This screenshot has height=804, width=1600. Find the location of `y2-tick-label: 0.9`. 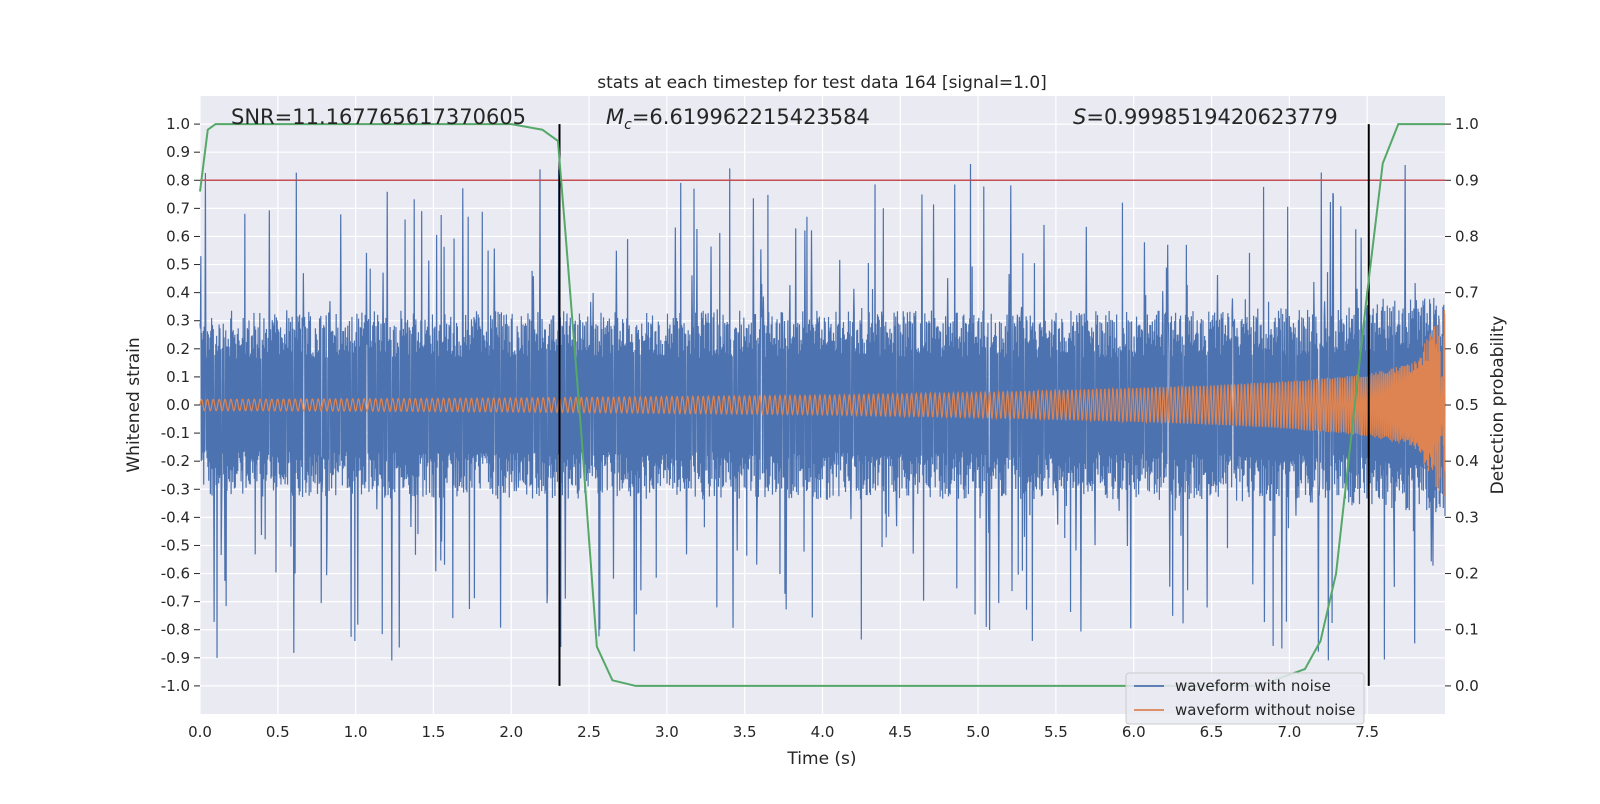

y2-tick-label: 0.9 is located at coordinates (1467, 180).